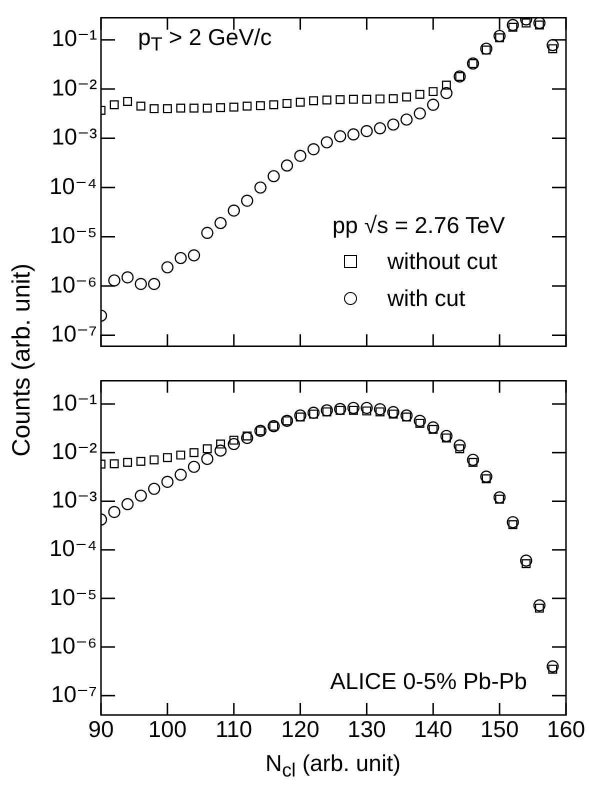 The height and width of the screenshot is (787, 589). What do you see at coordinates (566, 729) in the screenshot?
I see `x-tick-label: 160` at bounding box center [566, 729].